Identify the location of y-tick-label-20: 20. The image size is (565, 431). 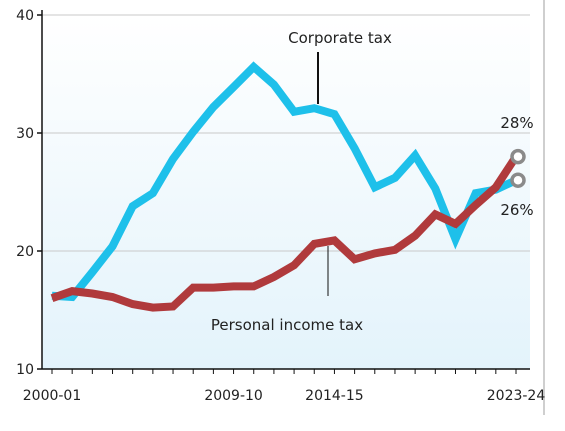
(25, 252).